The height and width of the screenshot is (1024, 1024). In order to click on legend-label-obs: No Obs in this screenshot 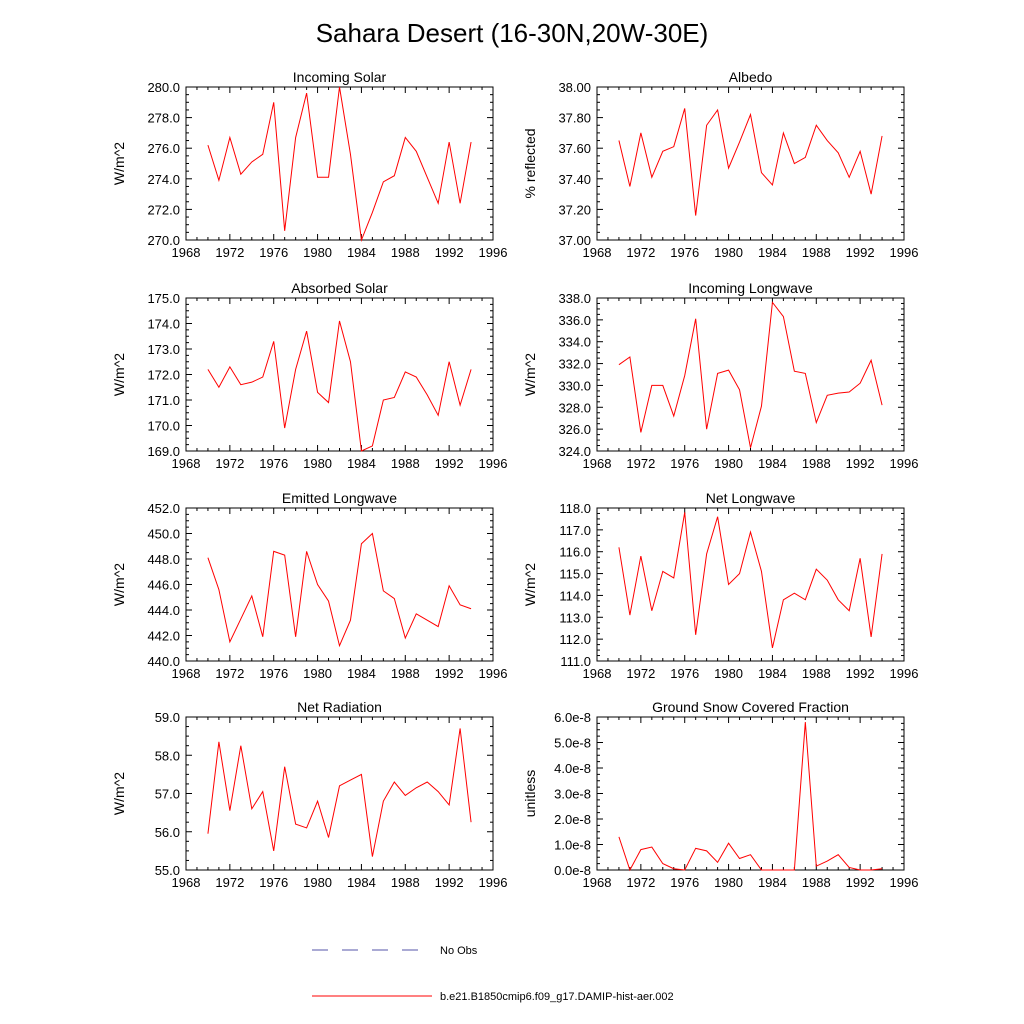, I will do `click(459, 951)`.